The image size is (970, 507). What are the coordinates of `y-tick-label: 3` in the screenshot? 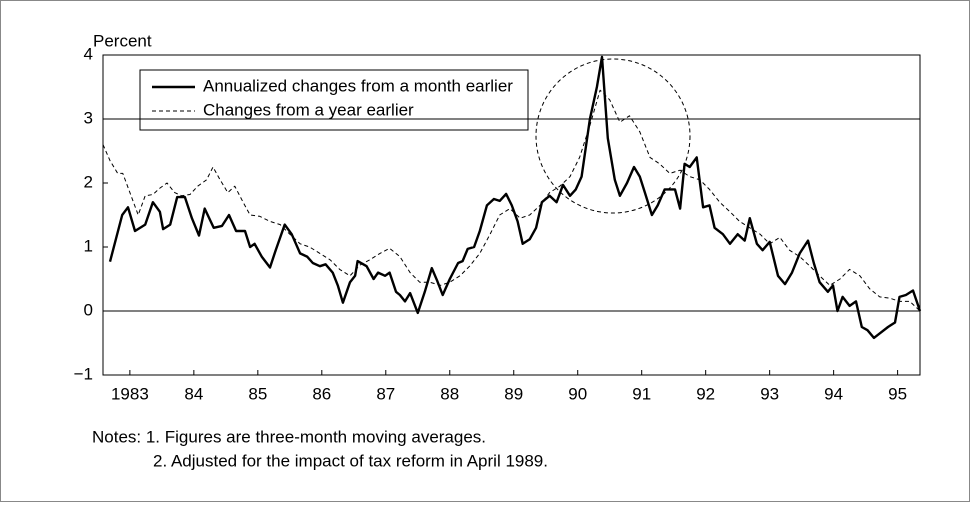 It's located at (88, 117).